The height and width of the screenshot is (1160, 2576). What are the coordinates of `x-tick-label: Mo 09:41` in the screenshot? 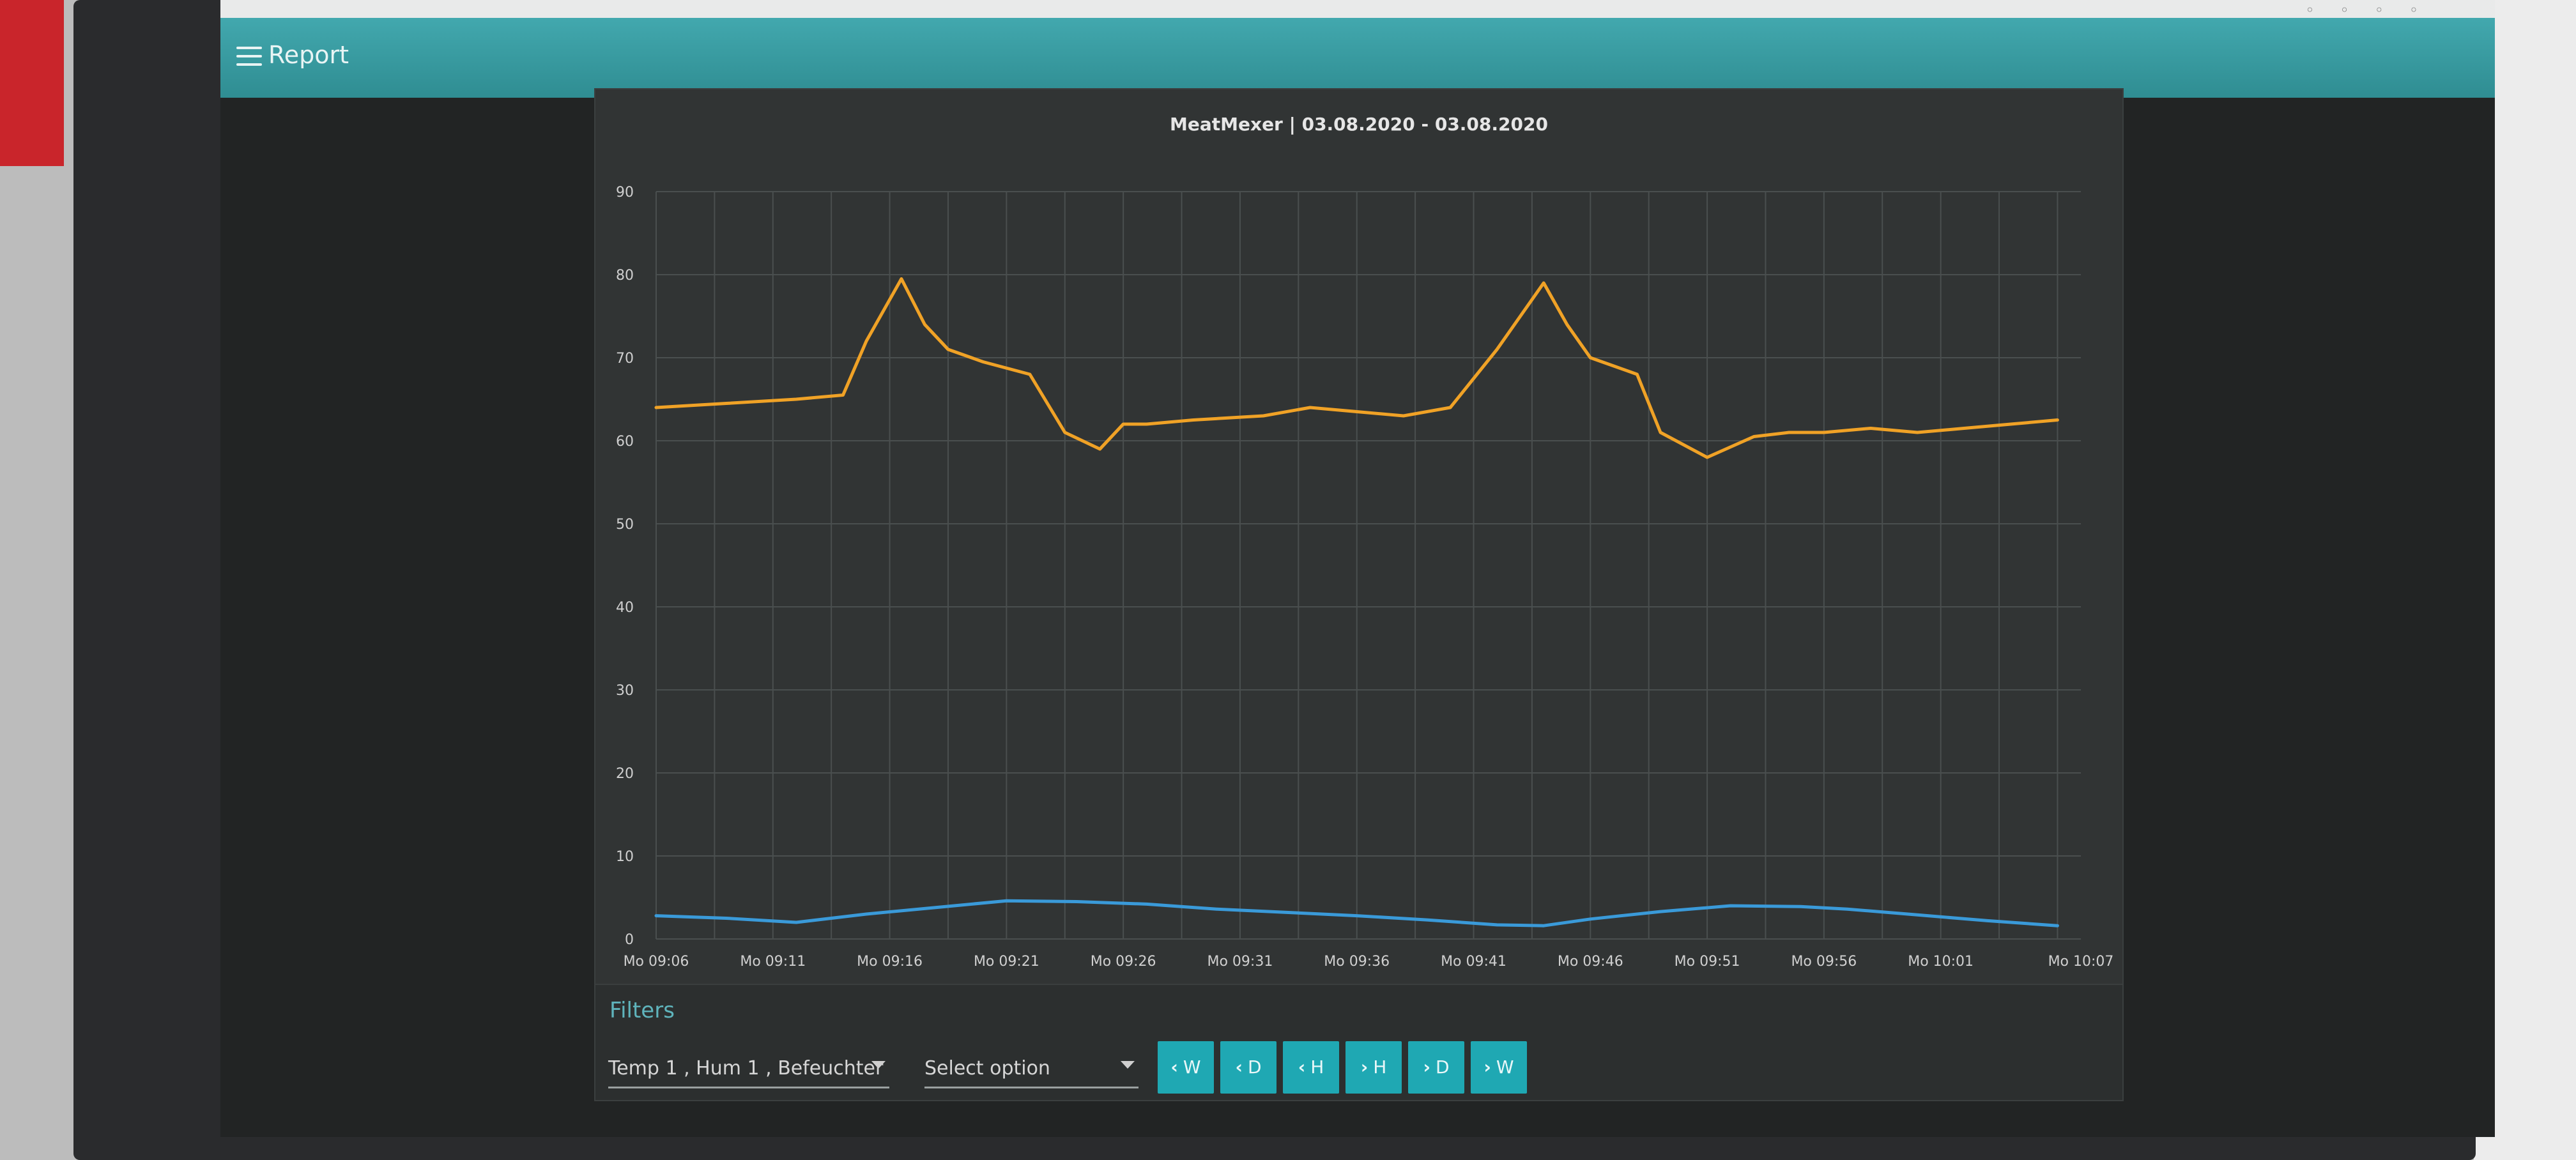 It's located at (1473, 962).